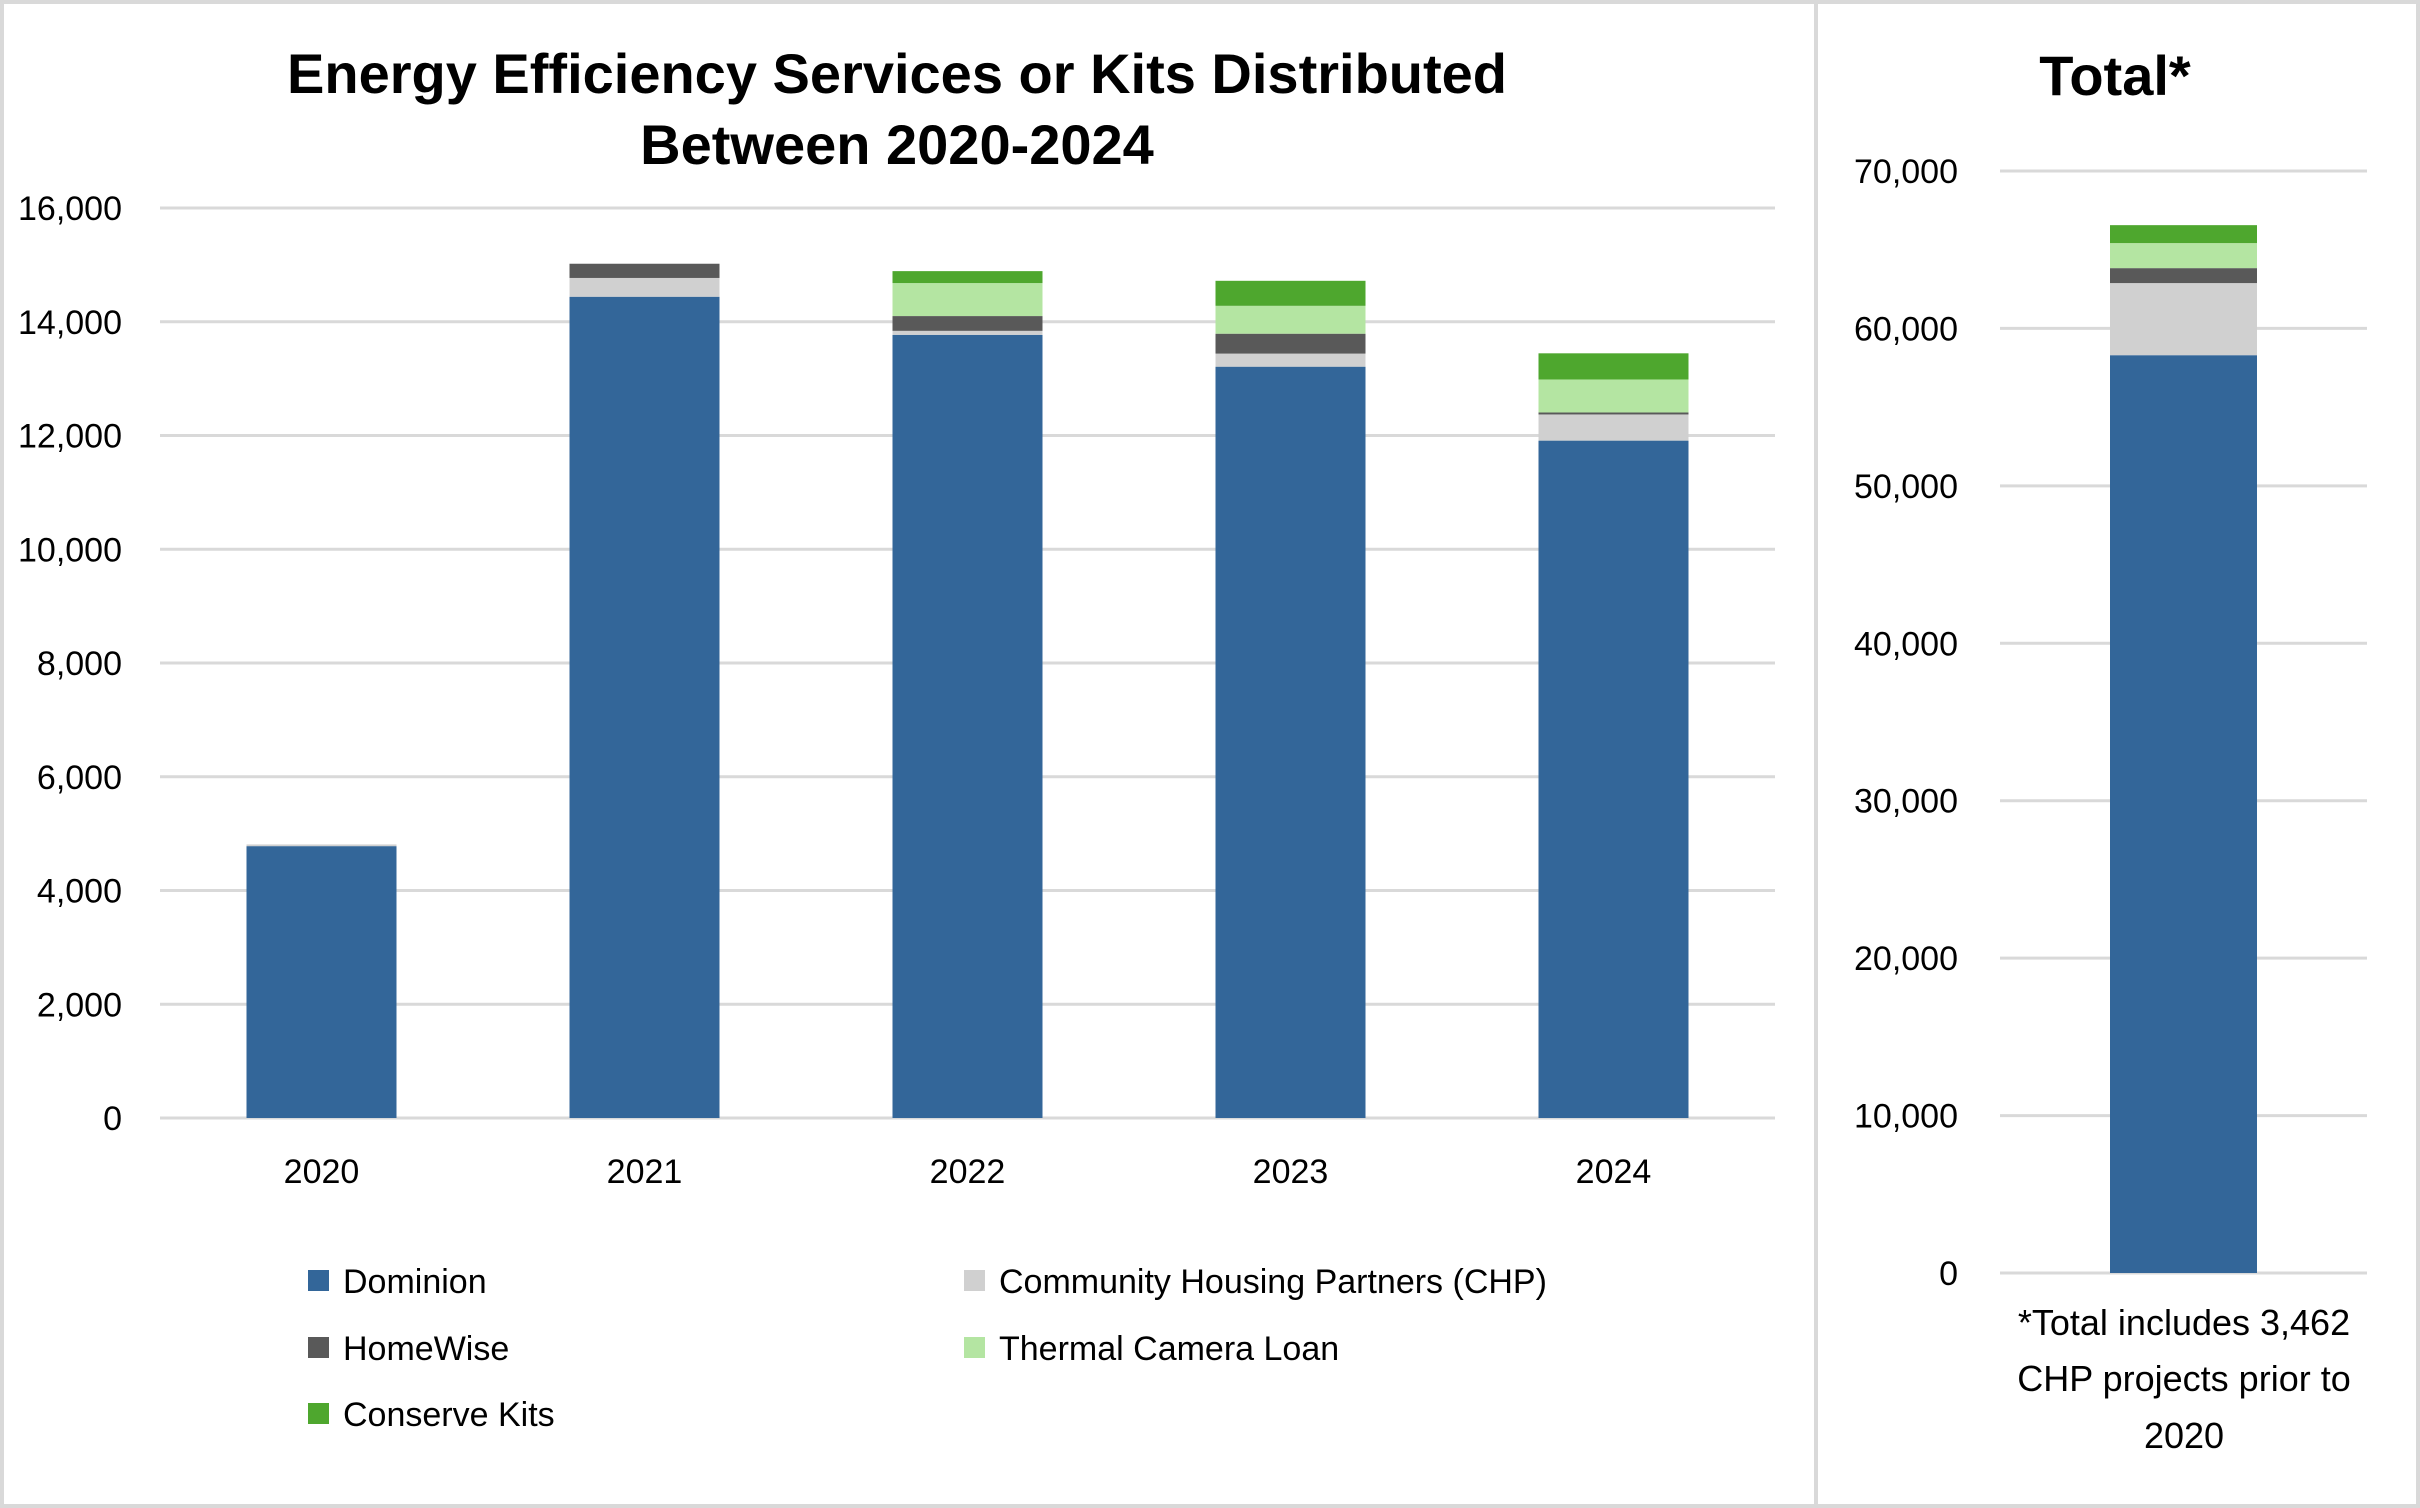 Image resolution: width=2420 pixels, height=1508 pixels. I want to click on bar-stack-2022, so click(967, 694).